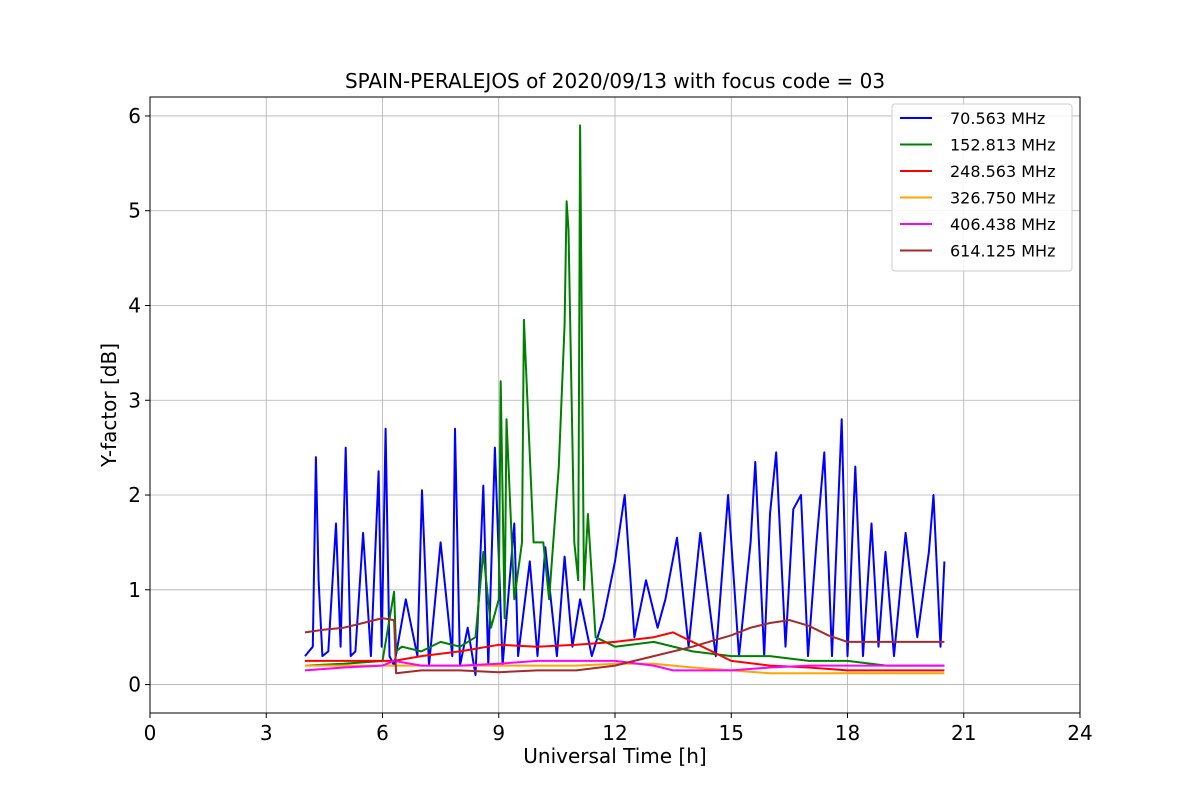  Describe the element at coordinates (614, 733) in the screenshot. I see `x-tick-label: 12` at that location.